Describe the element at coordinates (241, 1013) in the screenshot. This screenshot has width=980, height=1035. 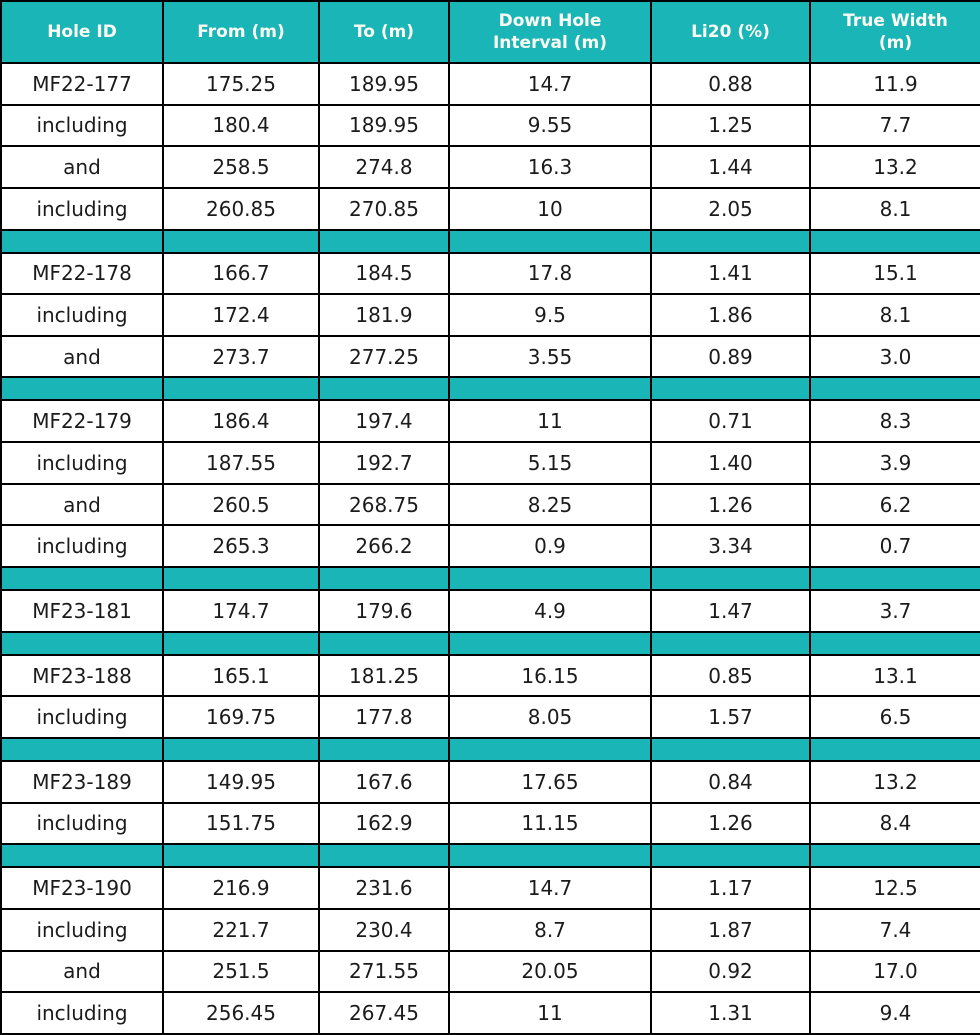
I see `cell-from-m: 256.45` at that location.